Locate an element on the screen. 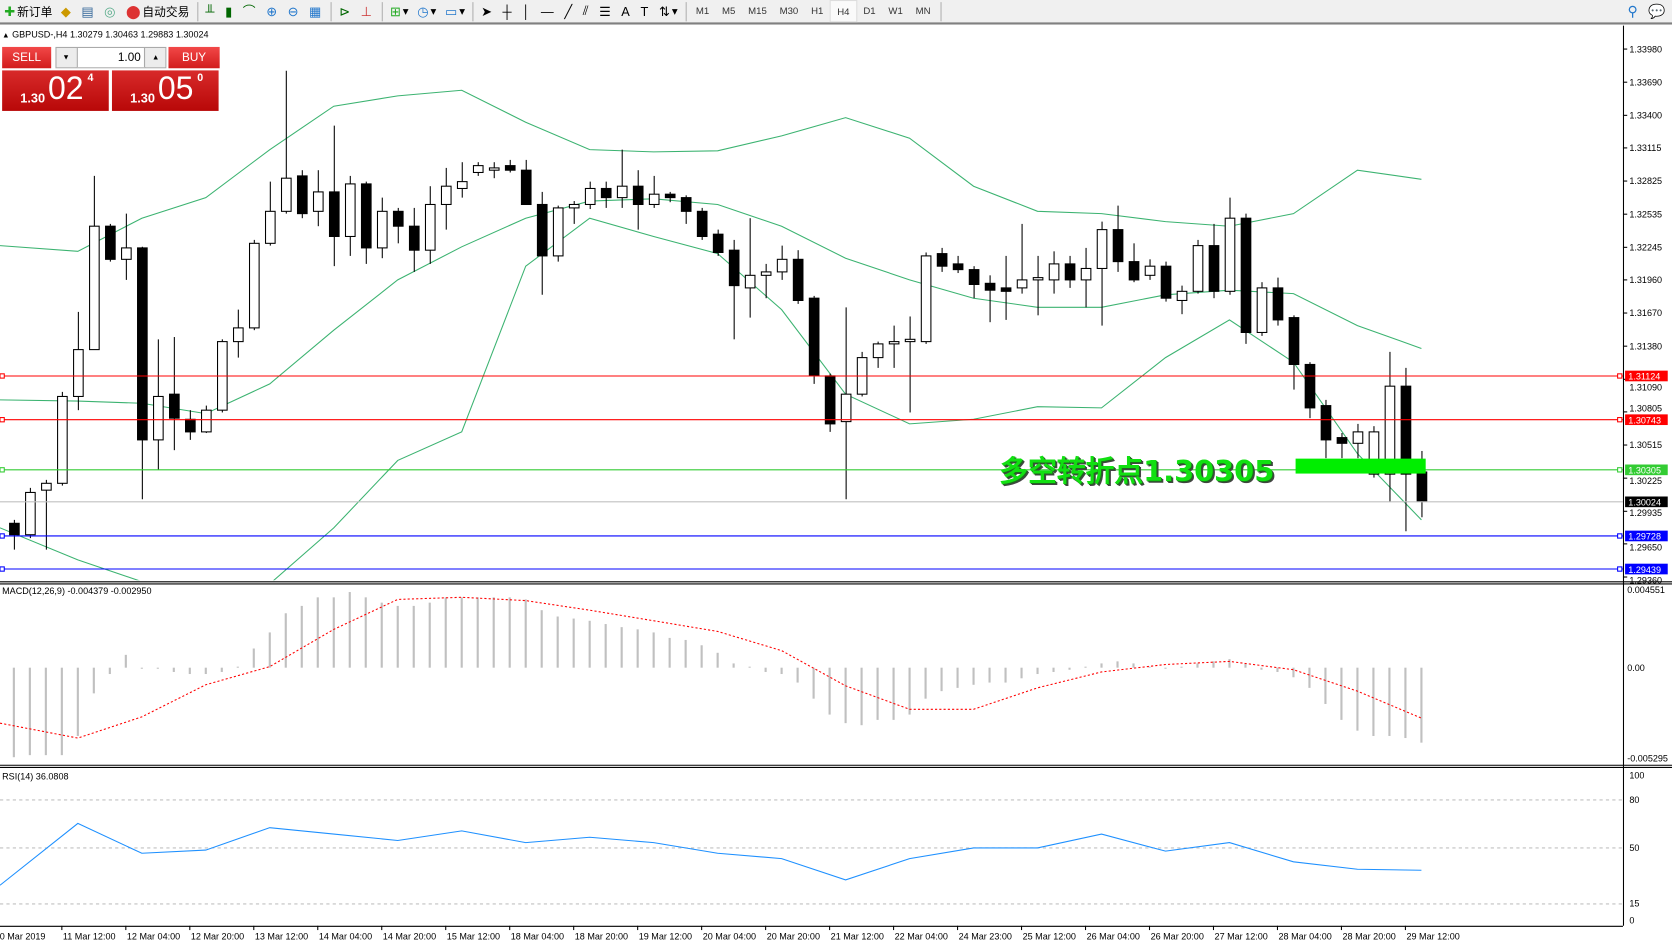 Image resolution: width=1672 pixels, height=945 pixels. line-chart-button: ⌒ is located at coordinates (250, 11).